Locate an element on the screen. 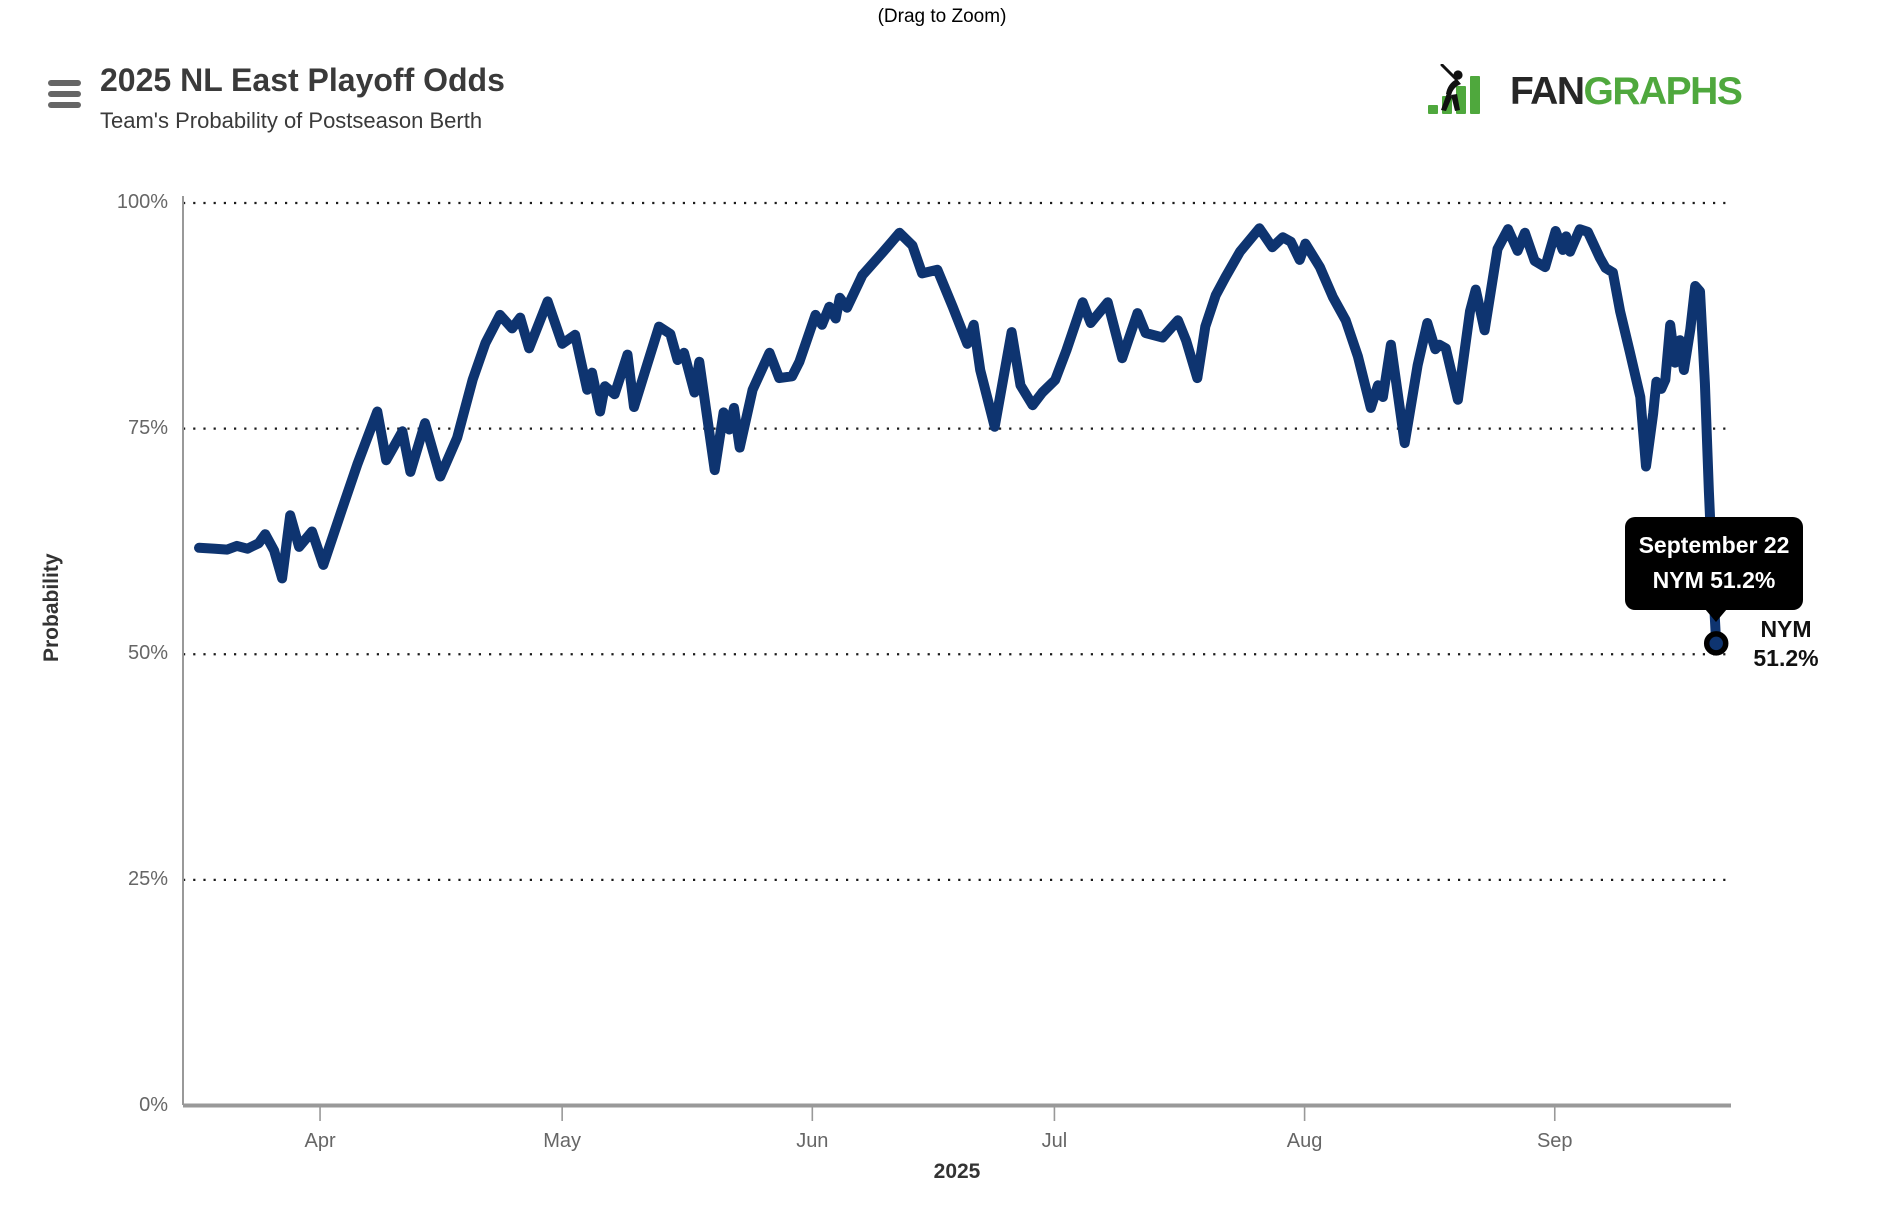 The width and height of the screenshot is (1884, 1212). y-tick-label: 25% is located at coordinates (147, 878).